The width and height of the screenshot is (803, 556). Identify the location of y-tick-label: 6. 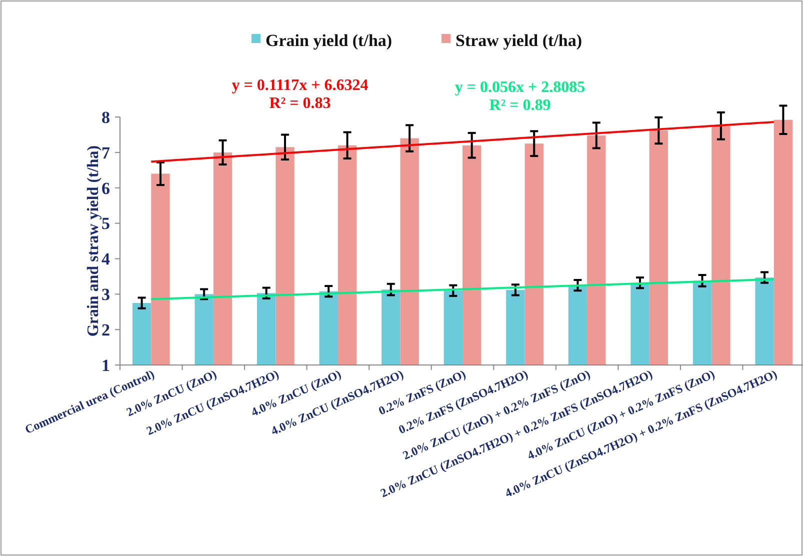
(106, 188).